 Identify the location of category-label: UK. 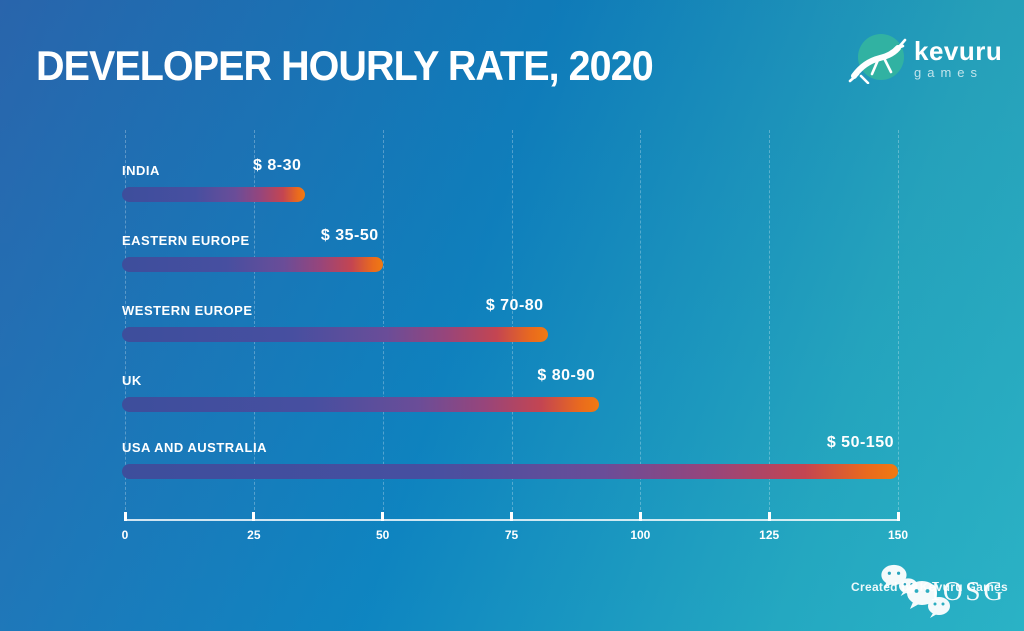
(132, 380).